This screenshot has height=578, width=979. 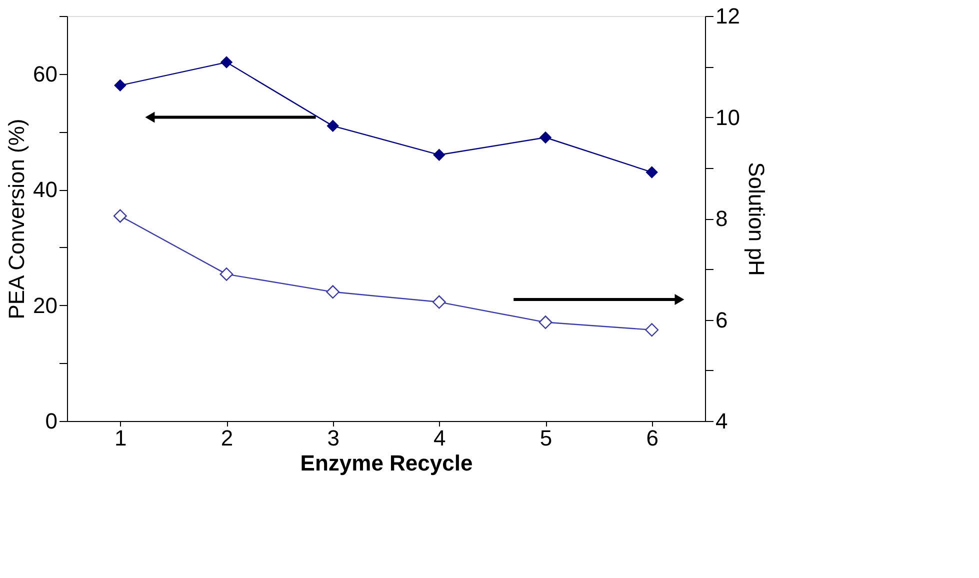 What do you see at coordinates (333, 438) in the screenshot?
I see `x-tick-label: 3` at bounding box center [333, 438].